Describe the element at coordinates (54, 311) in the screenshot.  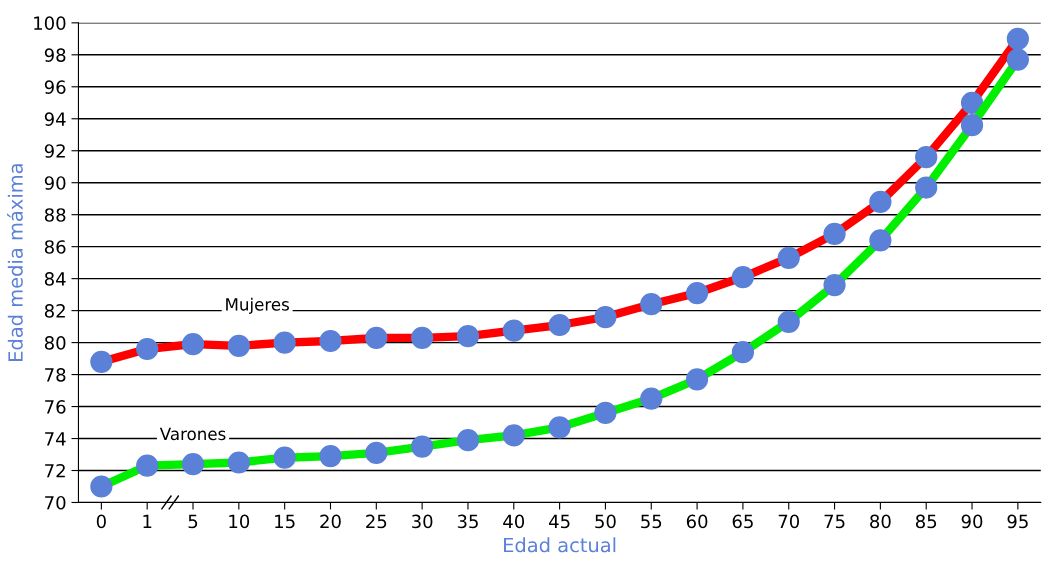
I see `y-tick-label: 82` at that location.